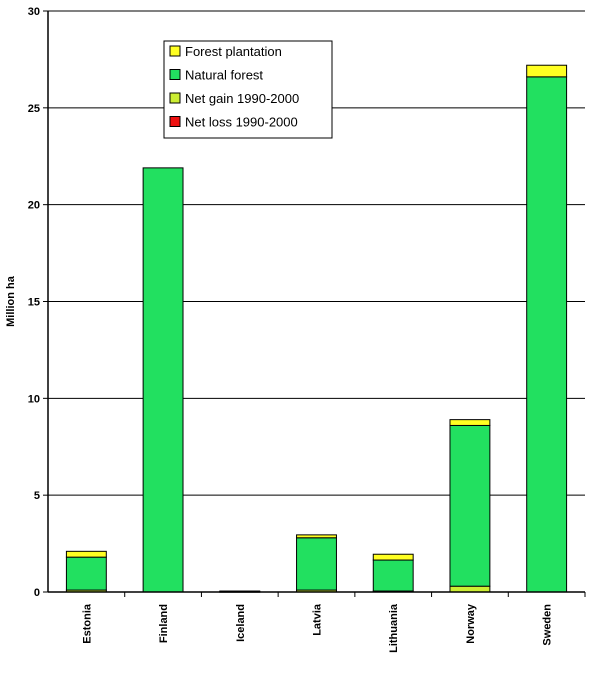  Describe the element at coordinates (37, 593) in the screenshot. I see `y-tick-label: 0` at that location.